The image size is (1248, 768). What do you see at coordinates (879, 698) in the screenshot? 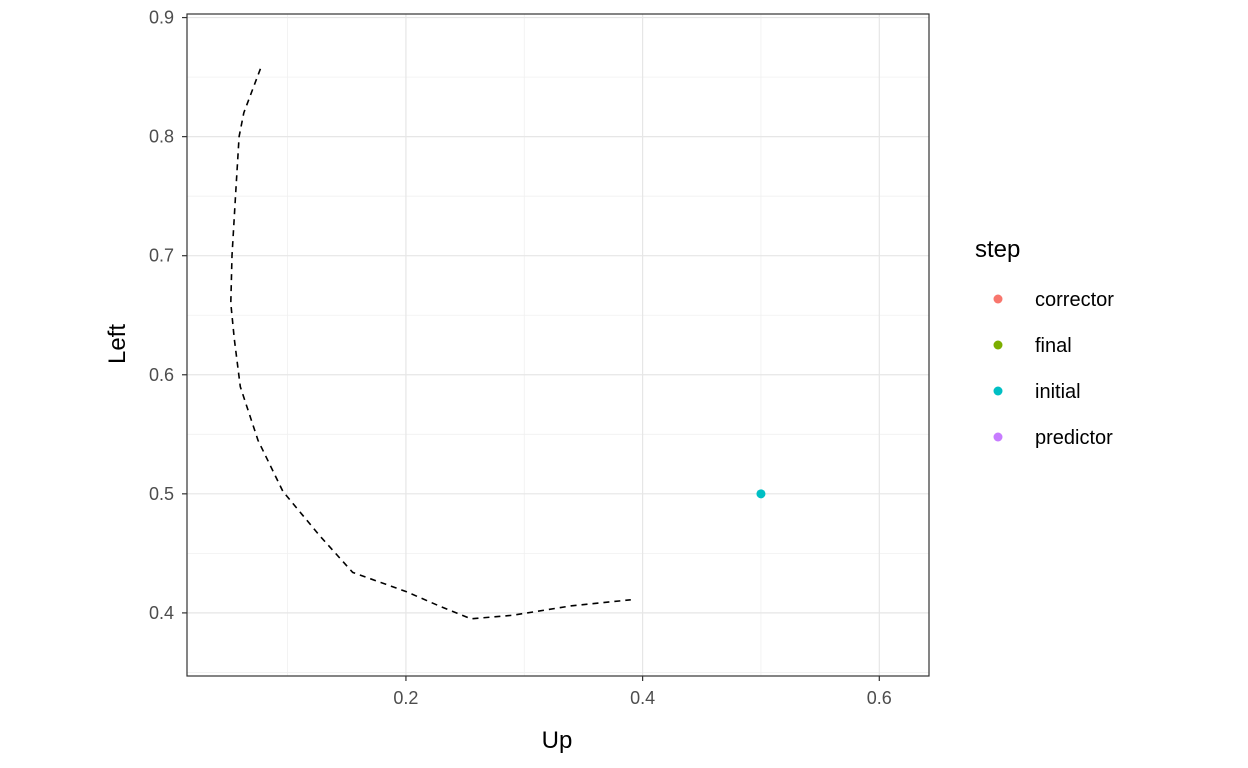
I see `x-tick-label: 0.6` at bounding box center [879, 698].